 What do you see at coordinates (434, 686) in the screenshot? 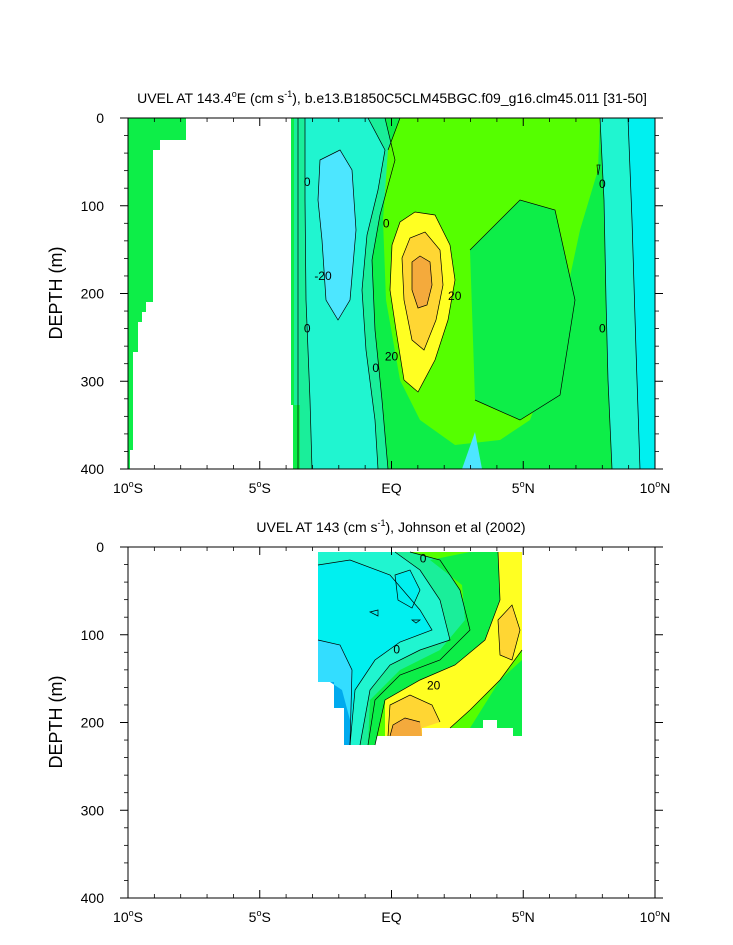
I see `bottom-contour-label: 20` at bounding box center [434, 686].